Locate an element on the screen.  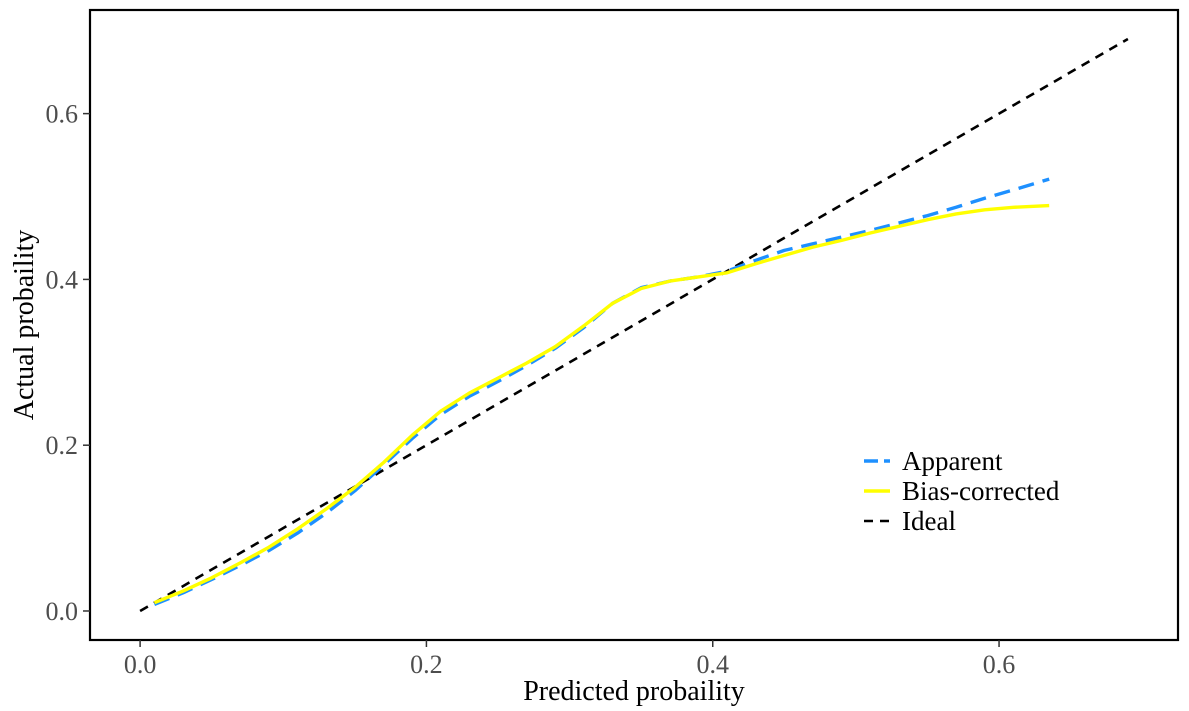
y-axis-title: Actual probaility is located at coordinates (24, 325).